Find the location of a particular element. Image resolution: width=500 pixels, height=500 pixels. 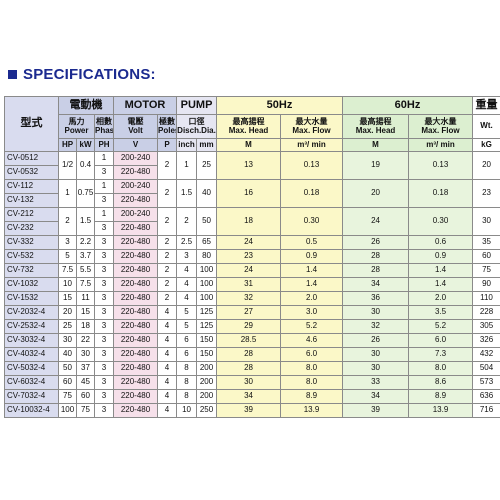

weight-cell: 432 is located at coordinates (486, 354).